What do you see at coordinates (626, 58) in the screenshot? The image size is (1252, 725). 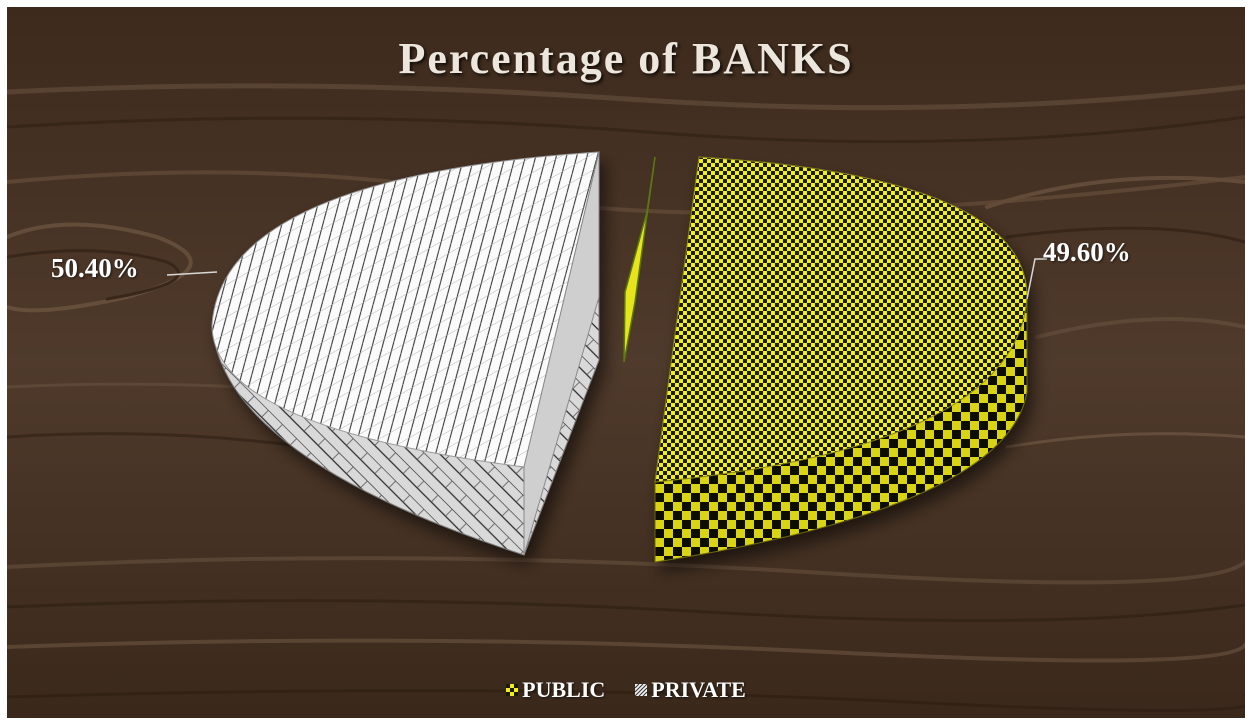 I see `chart-title: Percentage of BANKS` at bounding box center [626, 58].